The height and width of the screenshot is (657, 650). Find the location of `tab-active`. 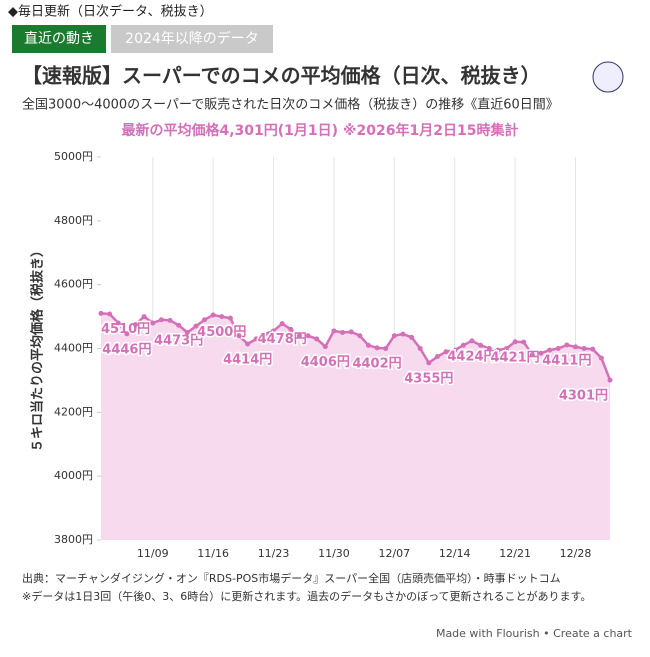

tab-active is located at coordinates (59, 39).